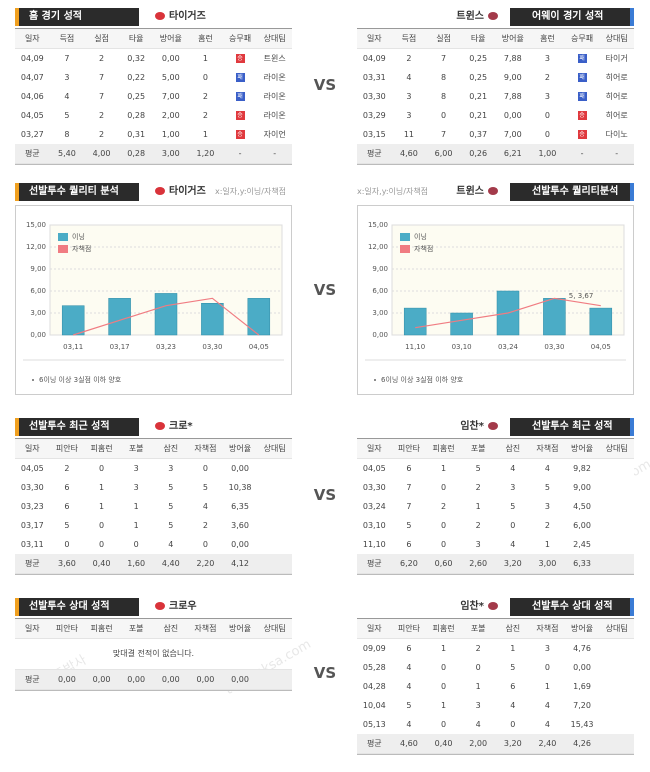  I want to click on x-tick-label: 03,23, so click(166, 347).